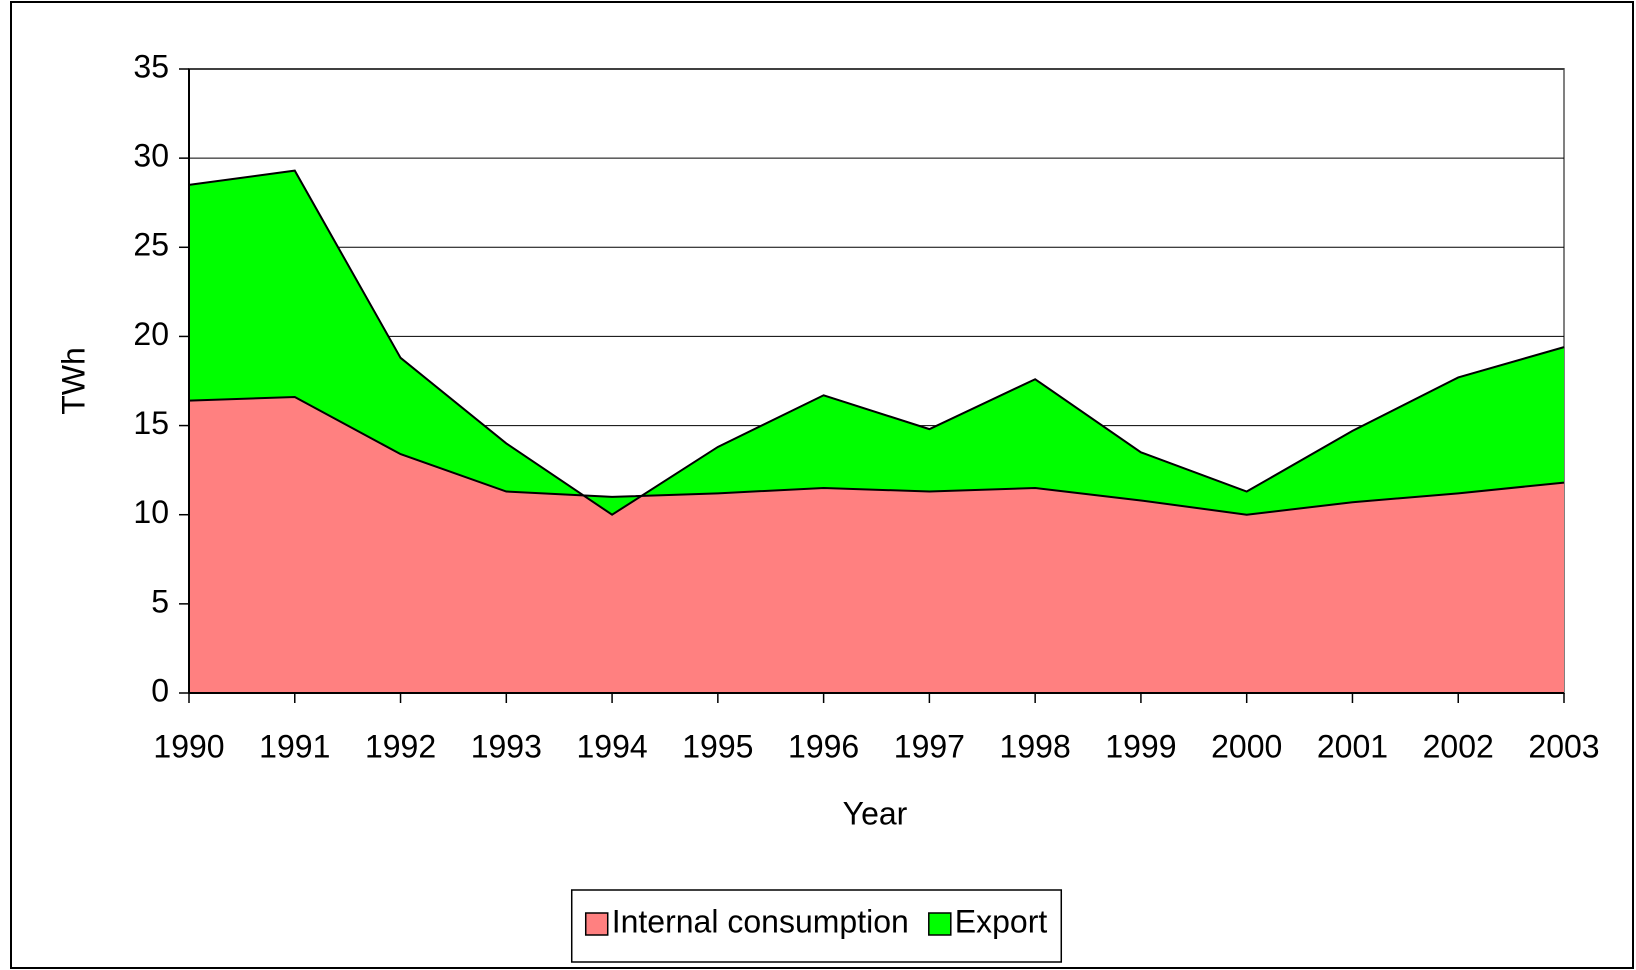  What do you see at coordinates (73, 381) in the screenshot?
I see `y-axis-label: TWh` at bounding box center [73, 381].